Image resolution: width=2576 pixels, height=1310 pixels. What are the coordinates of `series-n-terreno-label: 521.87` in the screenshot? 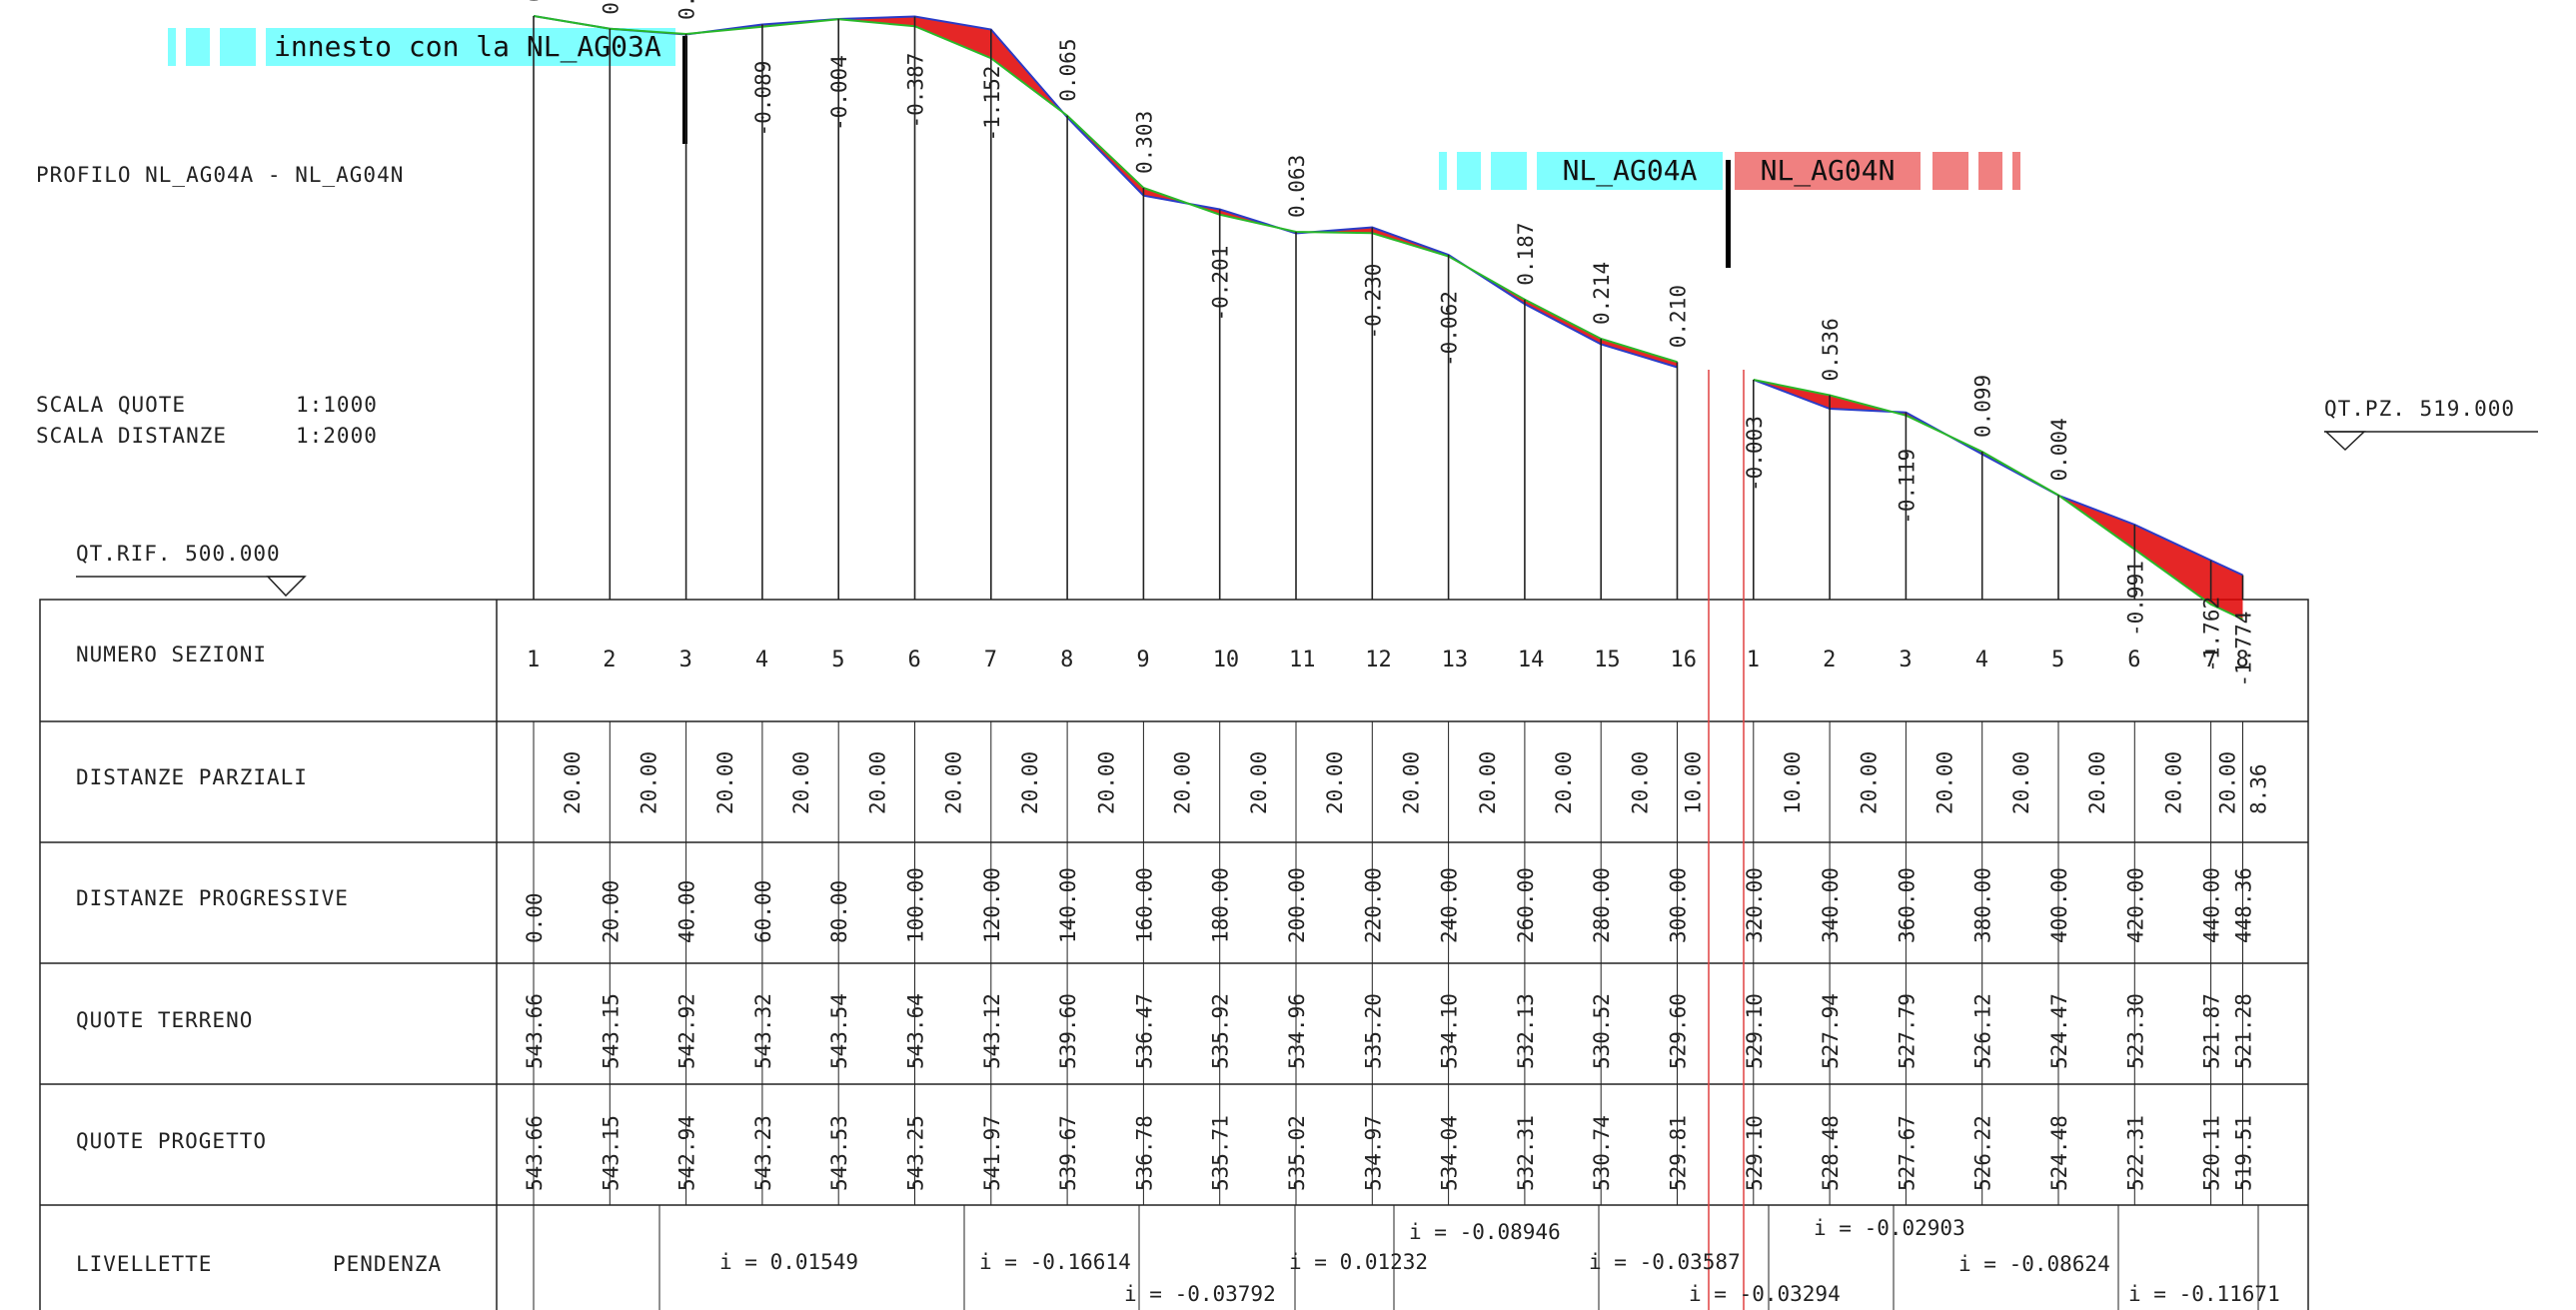 It's located at (2212, 1031).